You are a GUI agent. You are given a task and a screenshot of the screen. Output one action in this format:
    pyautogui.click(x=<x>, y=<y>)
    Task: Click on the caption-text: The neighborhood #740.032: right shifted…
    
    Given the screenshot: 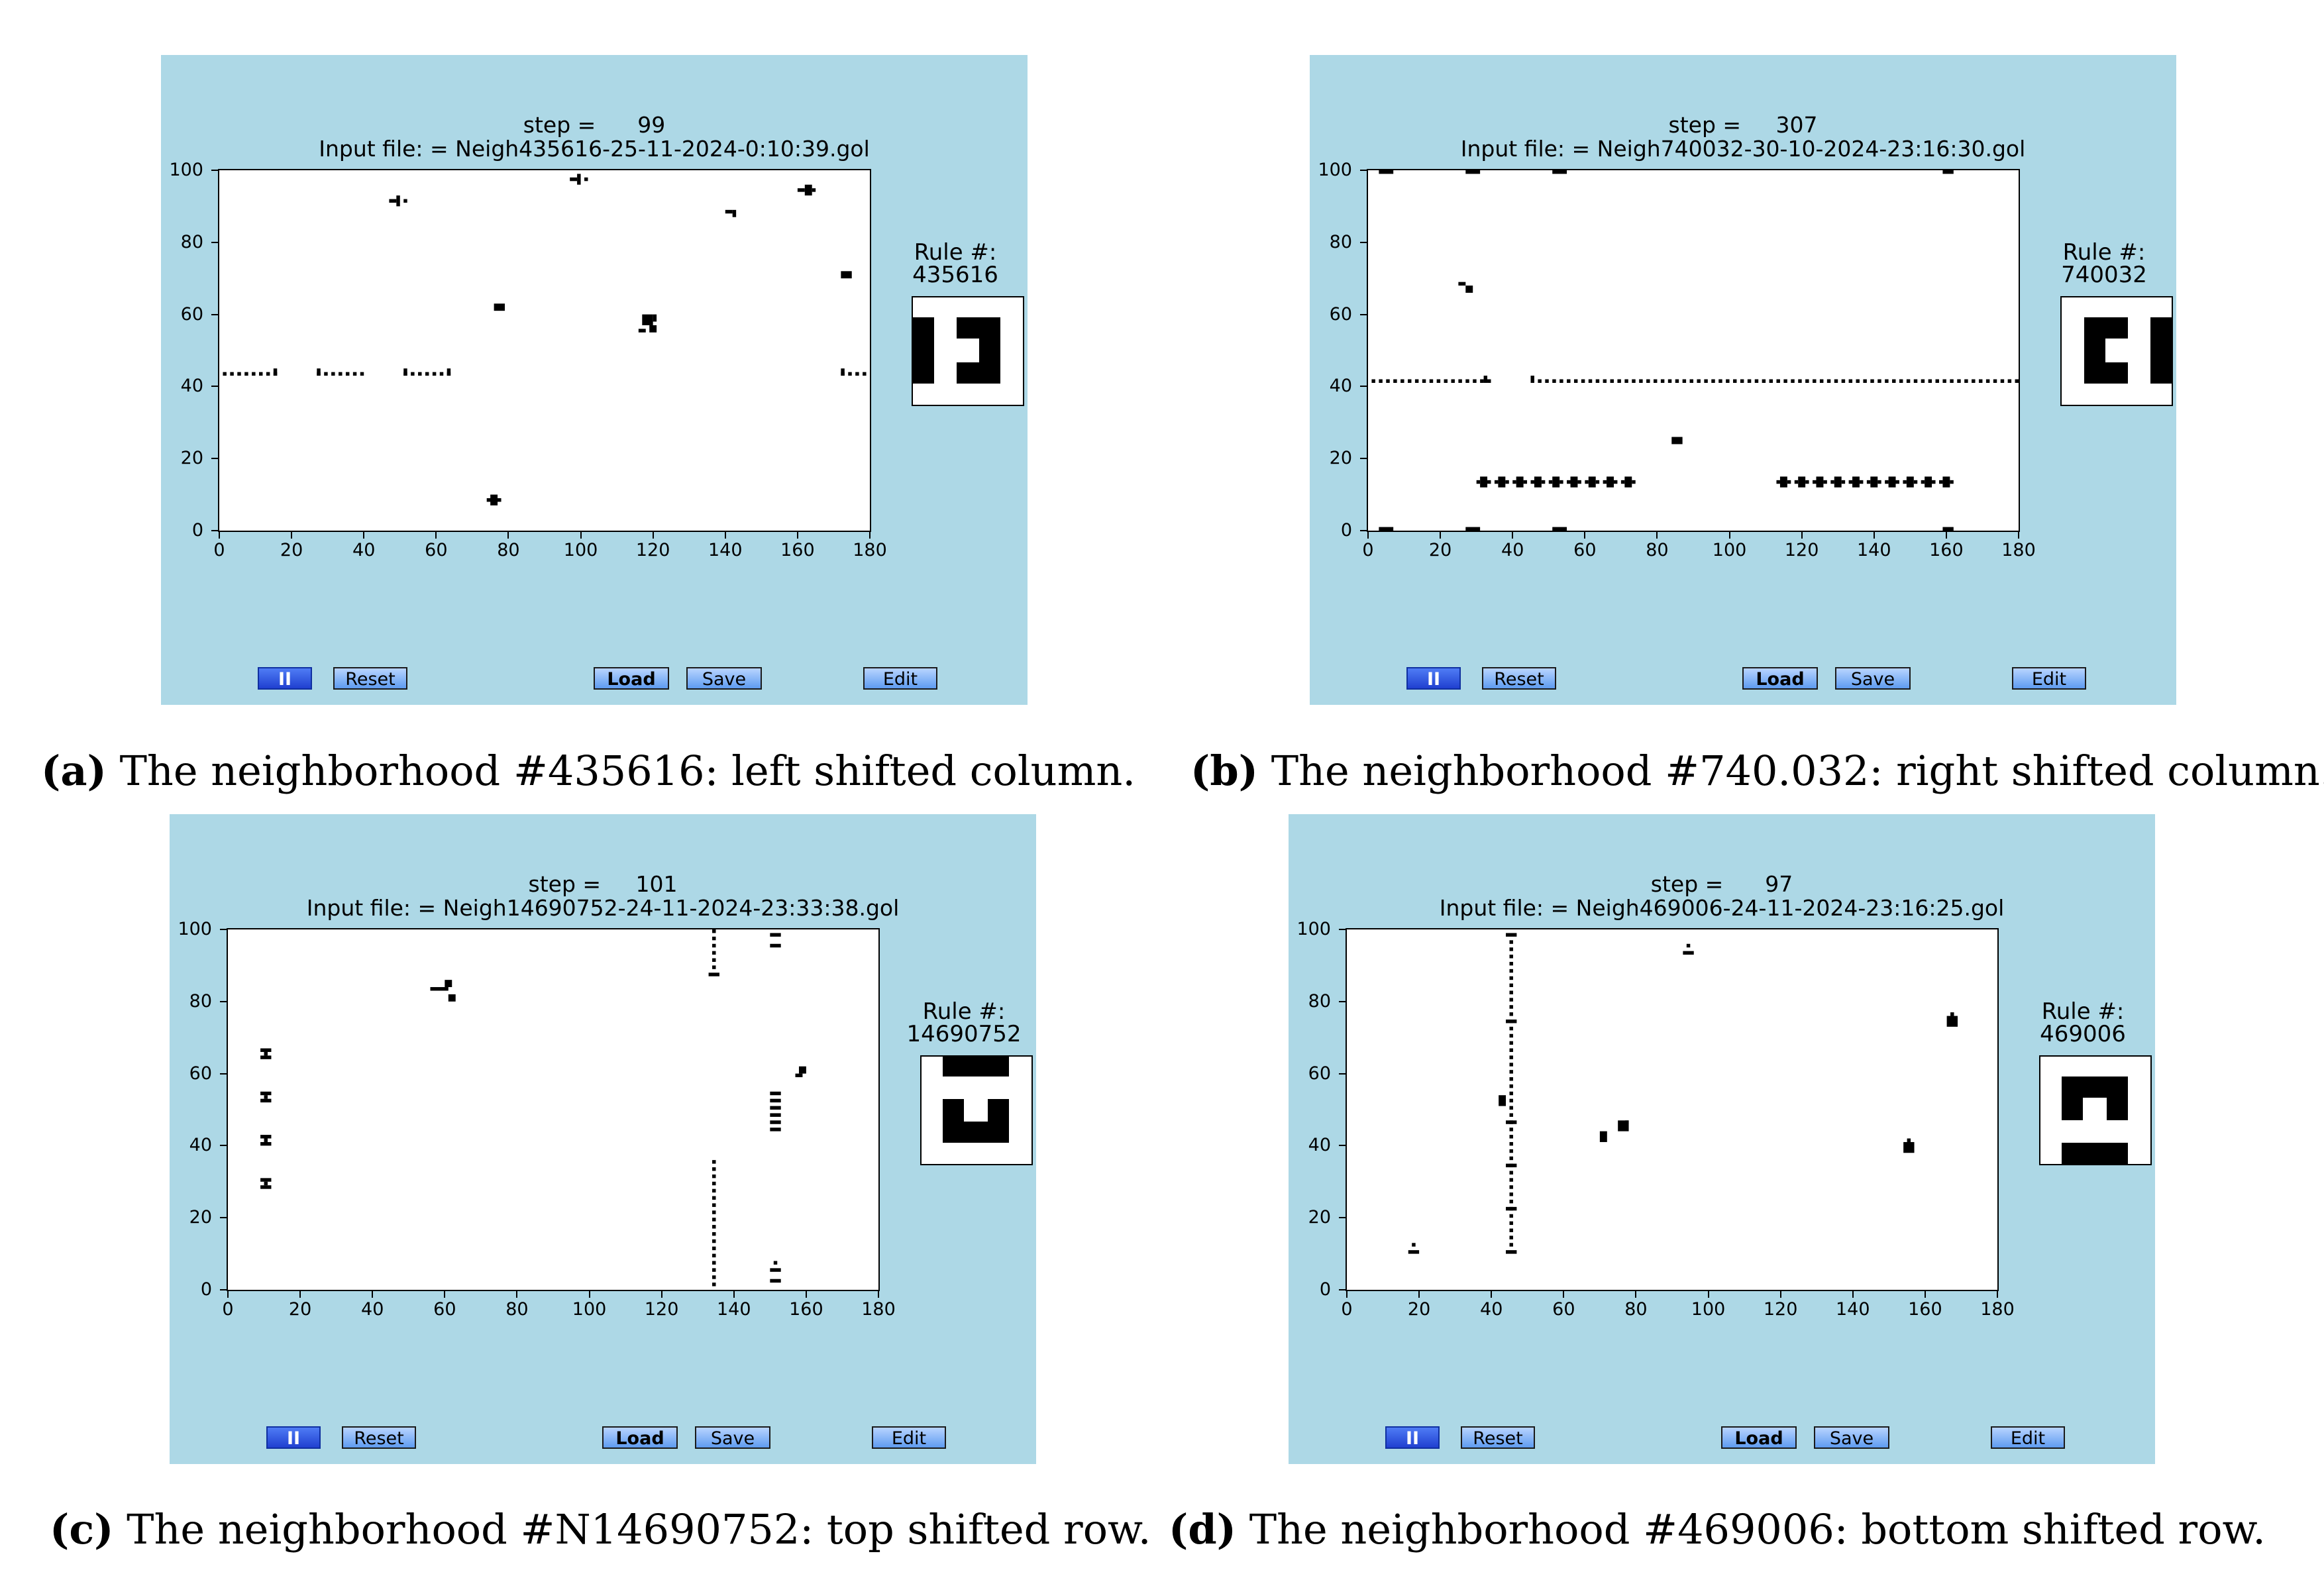 What is the action you would take?
    pyautogui.click(x=1797, y=771)
    